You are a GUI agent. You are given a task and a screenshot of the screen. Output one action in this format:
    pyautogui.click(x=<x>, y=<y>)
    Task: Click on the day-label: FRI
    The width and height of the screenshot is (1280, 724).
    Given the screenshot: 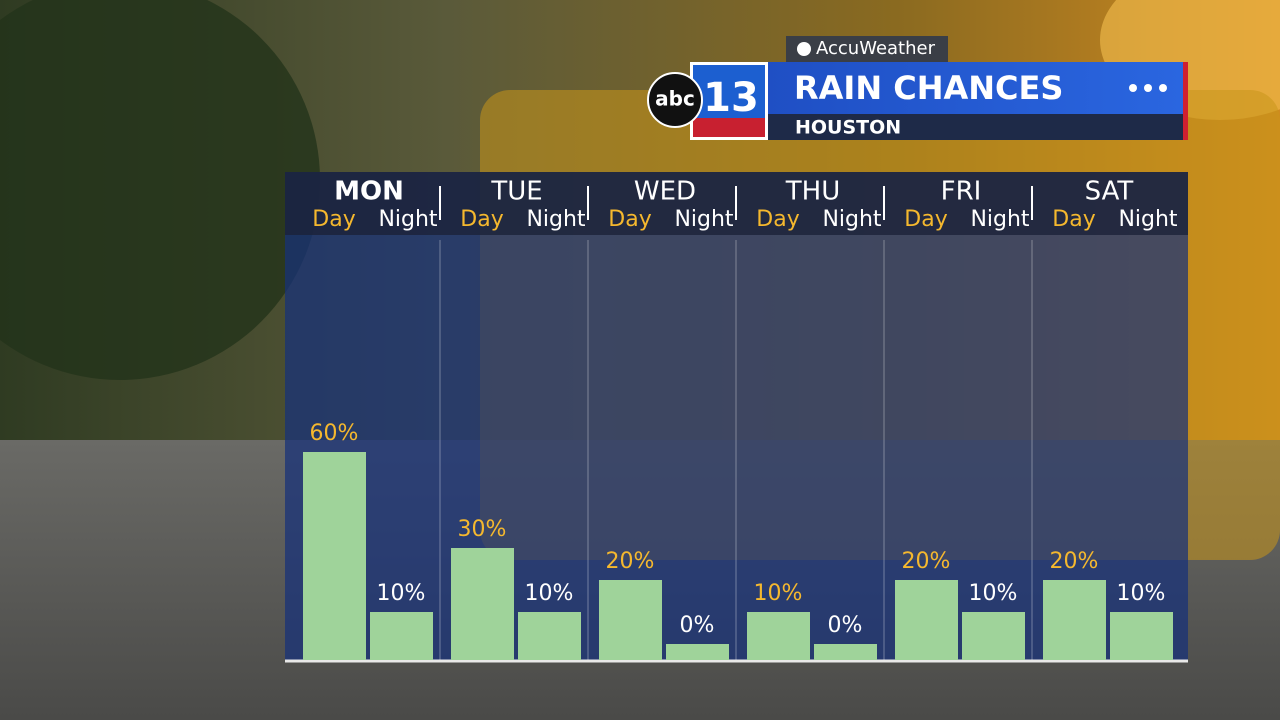 What is the action you would take?
    pyautogui.click(x=961, y=192)
    